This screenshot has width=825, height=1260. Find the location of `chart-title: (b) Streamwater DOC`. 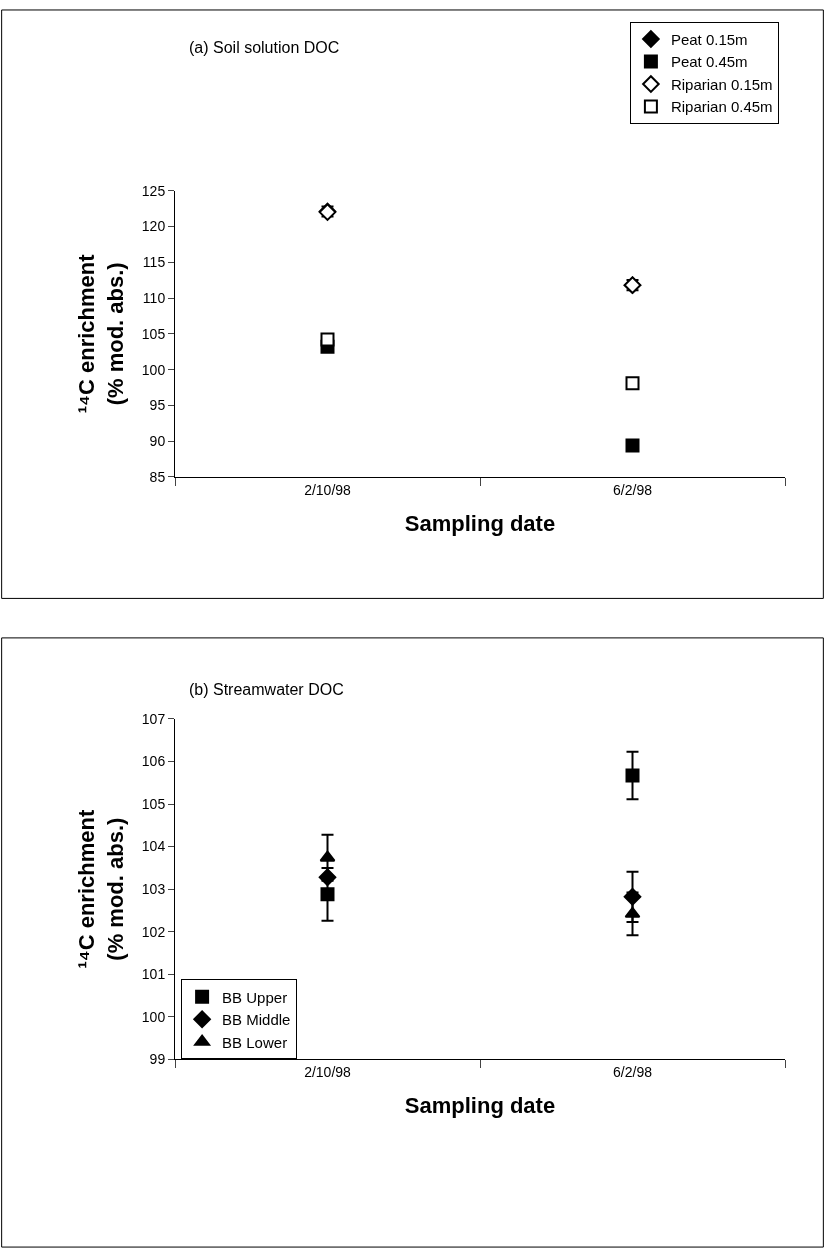

chart-title: (b) Streamwater DOC is located at coordinates (266, 689).